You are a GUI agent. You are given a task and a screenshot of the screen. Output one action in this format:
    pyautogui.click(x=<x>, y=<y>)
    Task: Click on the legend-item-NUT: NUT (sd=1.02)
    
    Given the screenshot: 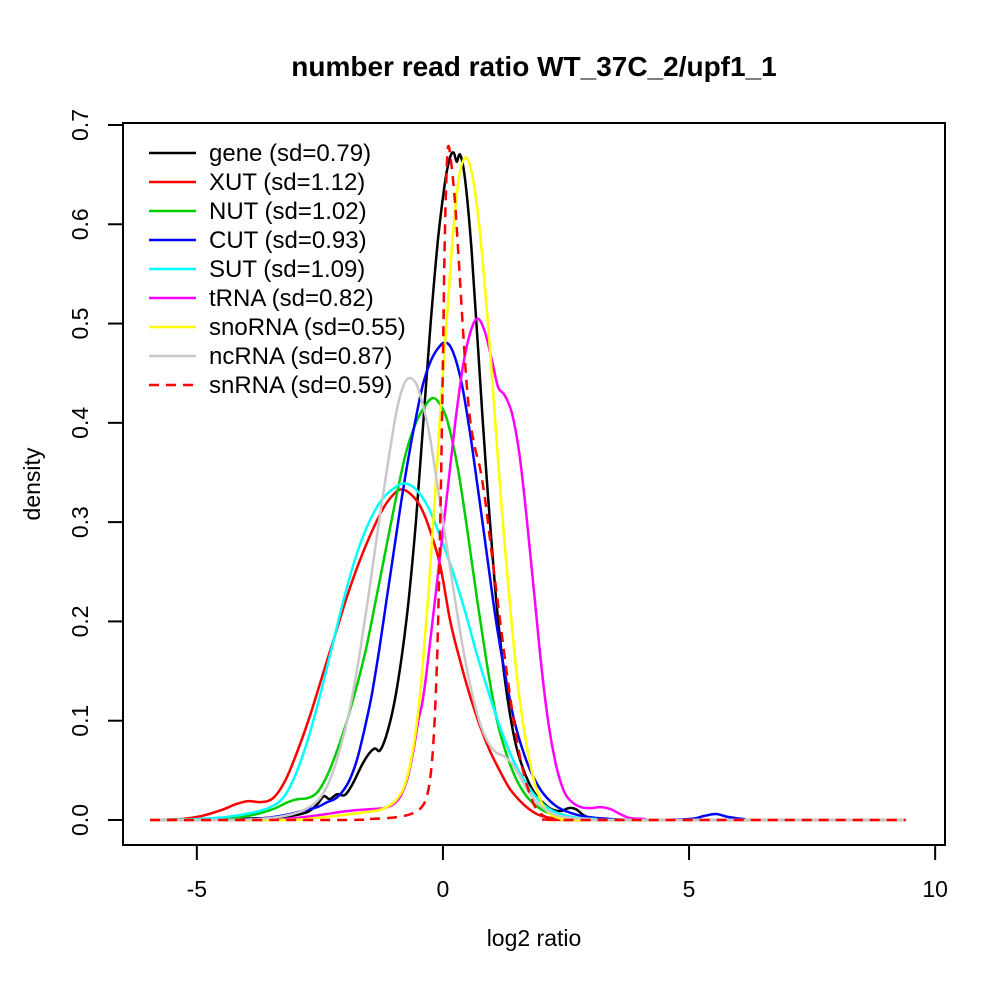 What is the action you would take?
    pyautogui.click(x=258, y=211)
    